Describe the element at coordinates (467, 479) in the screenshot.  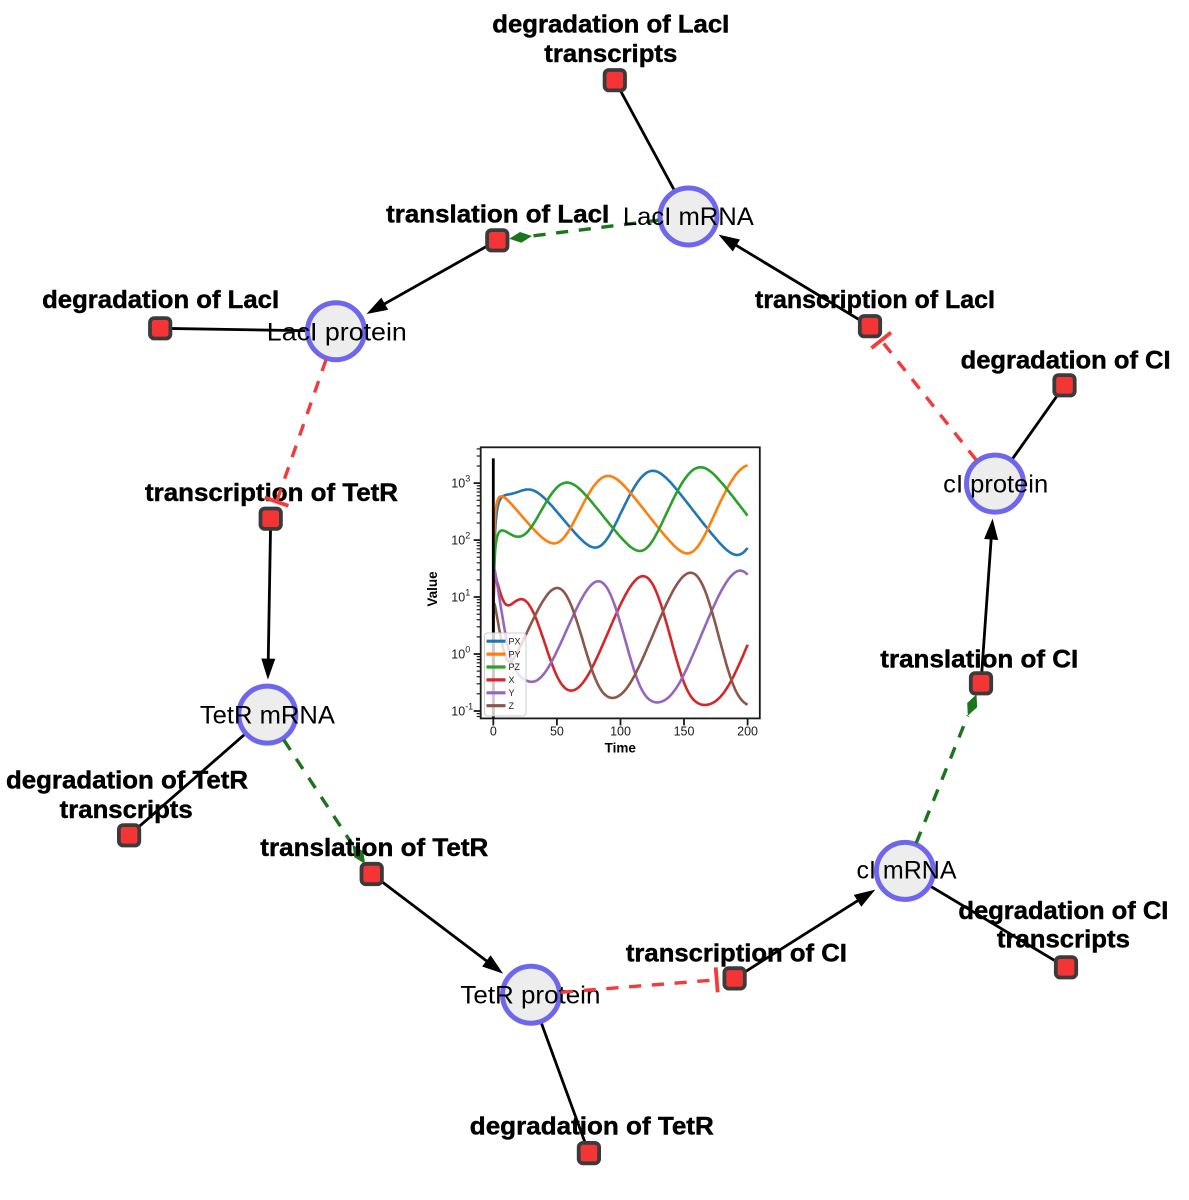
I see `svg-text: 3` at that location.